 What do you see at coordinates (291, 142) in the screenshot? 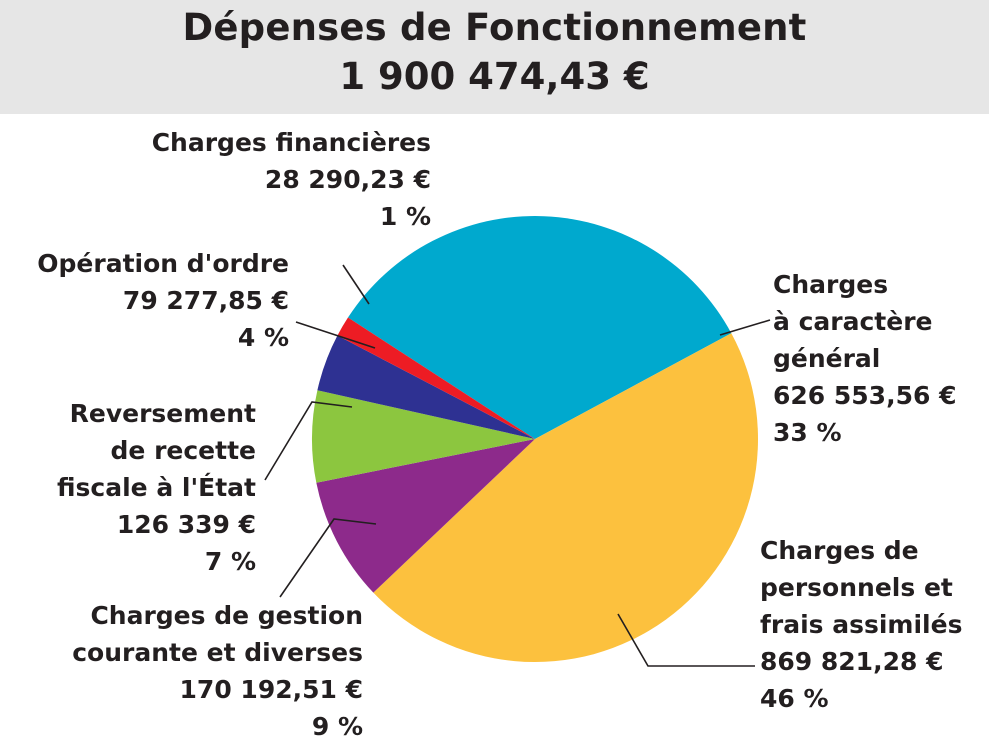
I see `slice-label-line: Charges financières` at bounding box center [291, 142].